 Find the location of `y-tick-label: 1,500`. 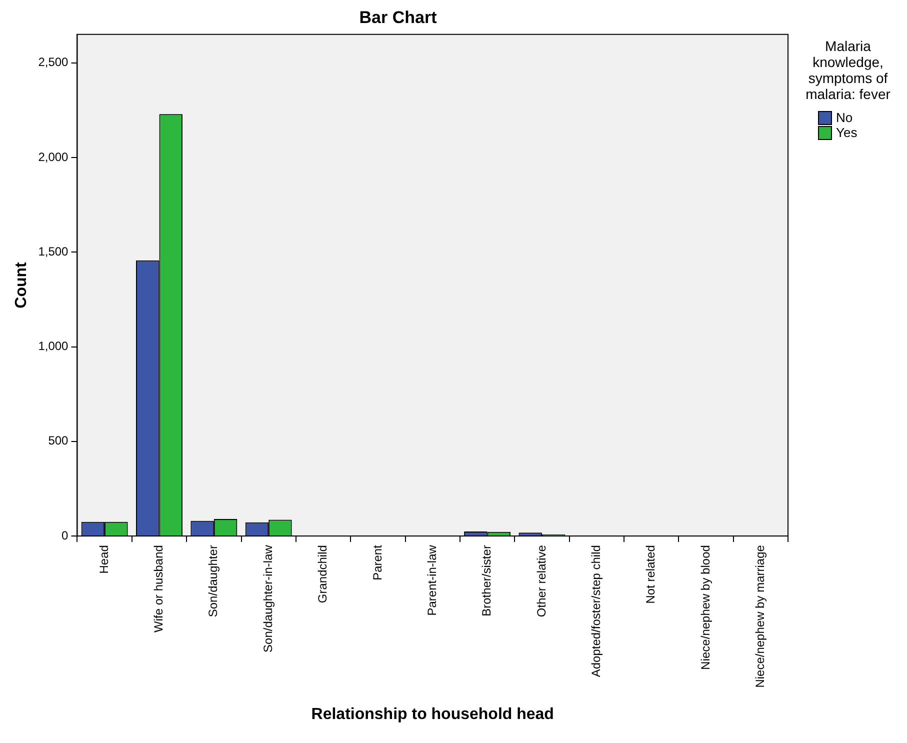

y-tick-label: 1,500 is located at coordinates (53, 251).